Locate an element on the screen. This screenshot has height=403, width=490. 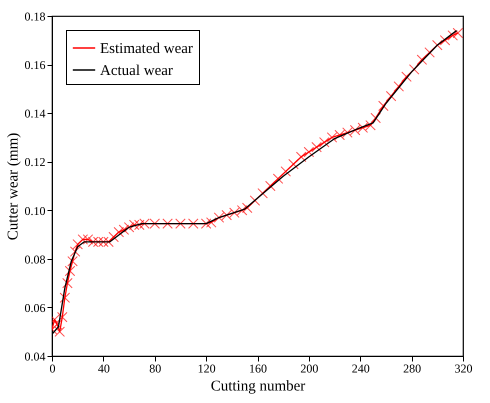
legend-label: Actual wear is located at coordinates (136, 71).